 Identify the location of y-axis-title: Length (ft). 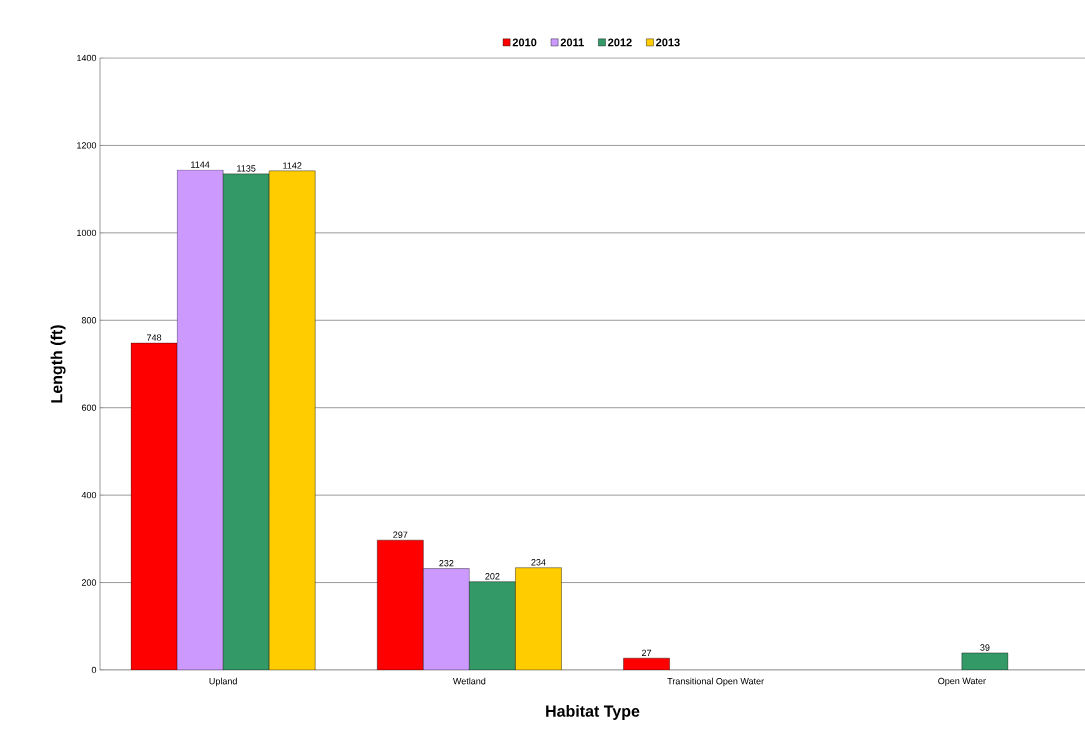
(58, 364).